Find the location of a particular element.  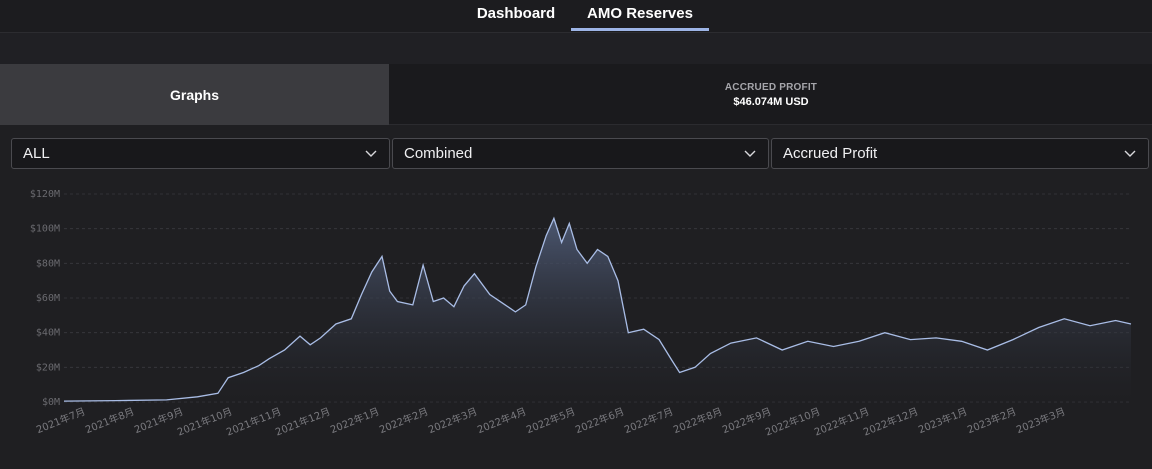

x-tick-label: 2022年3月 is located at coordinates (452, 420).